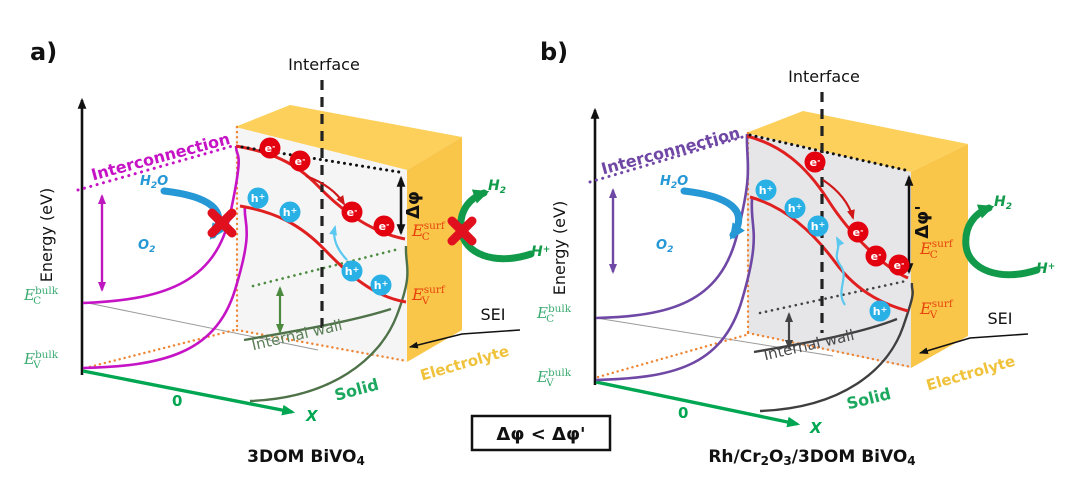 This screenshot has height=504, width=1080. Describe the element at coordinates (869, 398) in the screenshot. I see `solid-label: Solid` at that location.